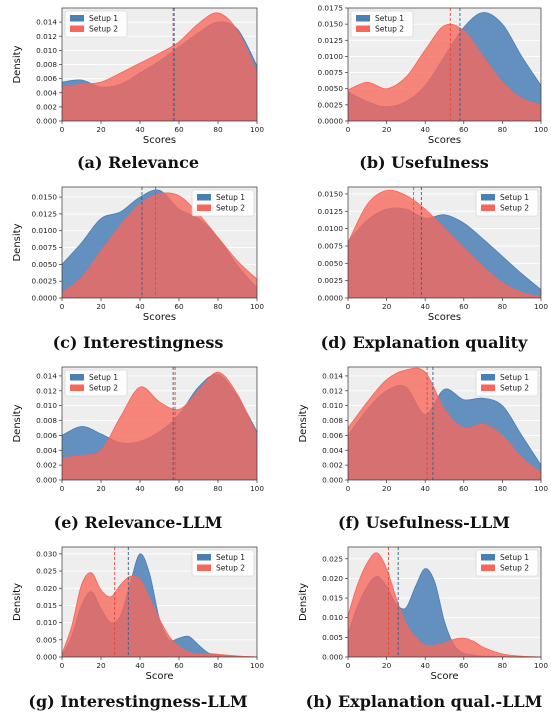 The image size is (551, 717). Describe the element at coordinates (44, 298) in the screenshot. I see `y-tick-label: 0.0000` at that location.